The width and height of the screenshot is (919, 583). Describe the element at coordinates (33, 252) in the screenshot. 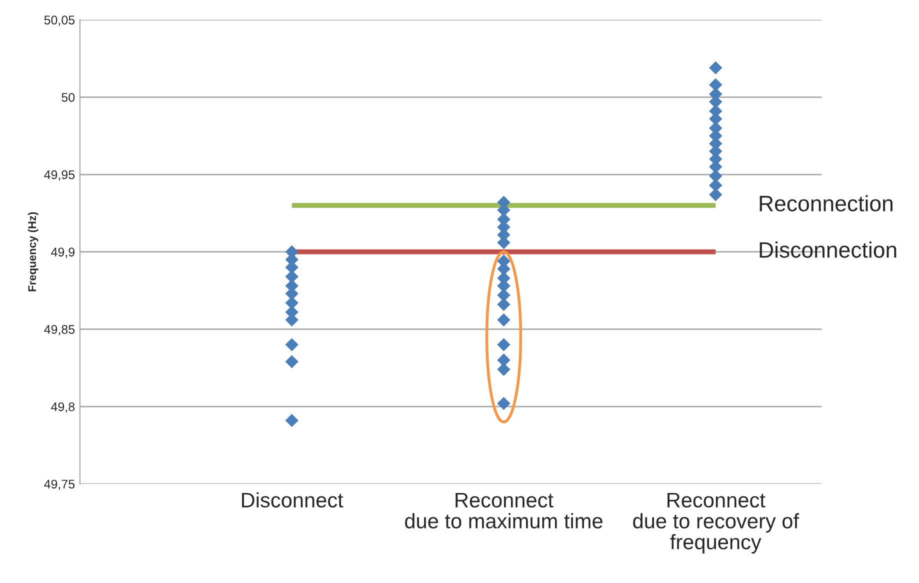

I see `y-axis-title: Frequency (Hz)` at that location.